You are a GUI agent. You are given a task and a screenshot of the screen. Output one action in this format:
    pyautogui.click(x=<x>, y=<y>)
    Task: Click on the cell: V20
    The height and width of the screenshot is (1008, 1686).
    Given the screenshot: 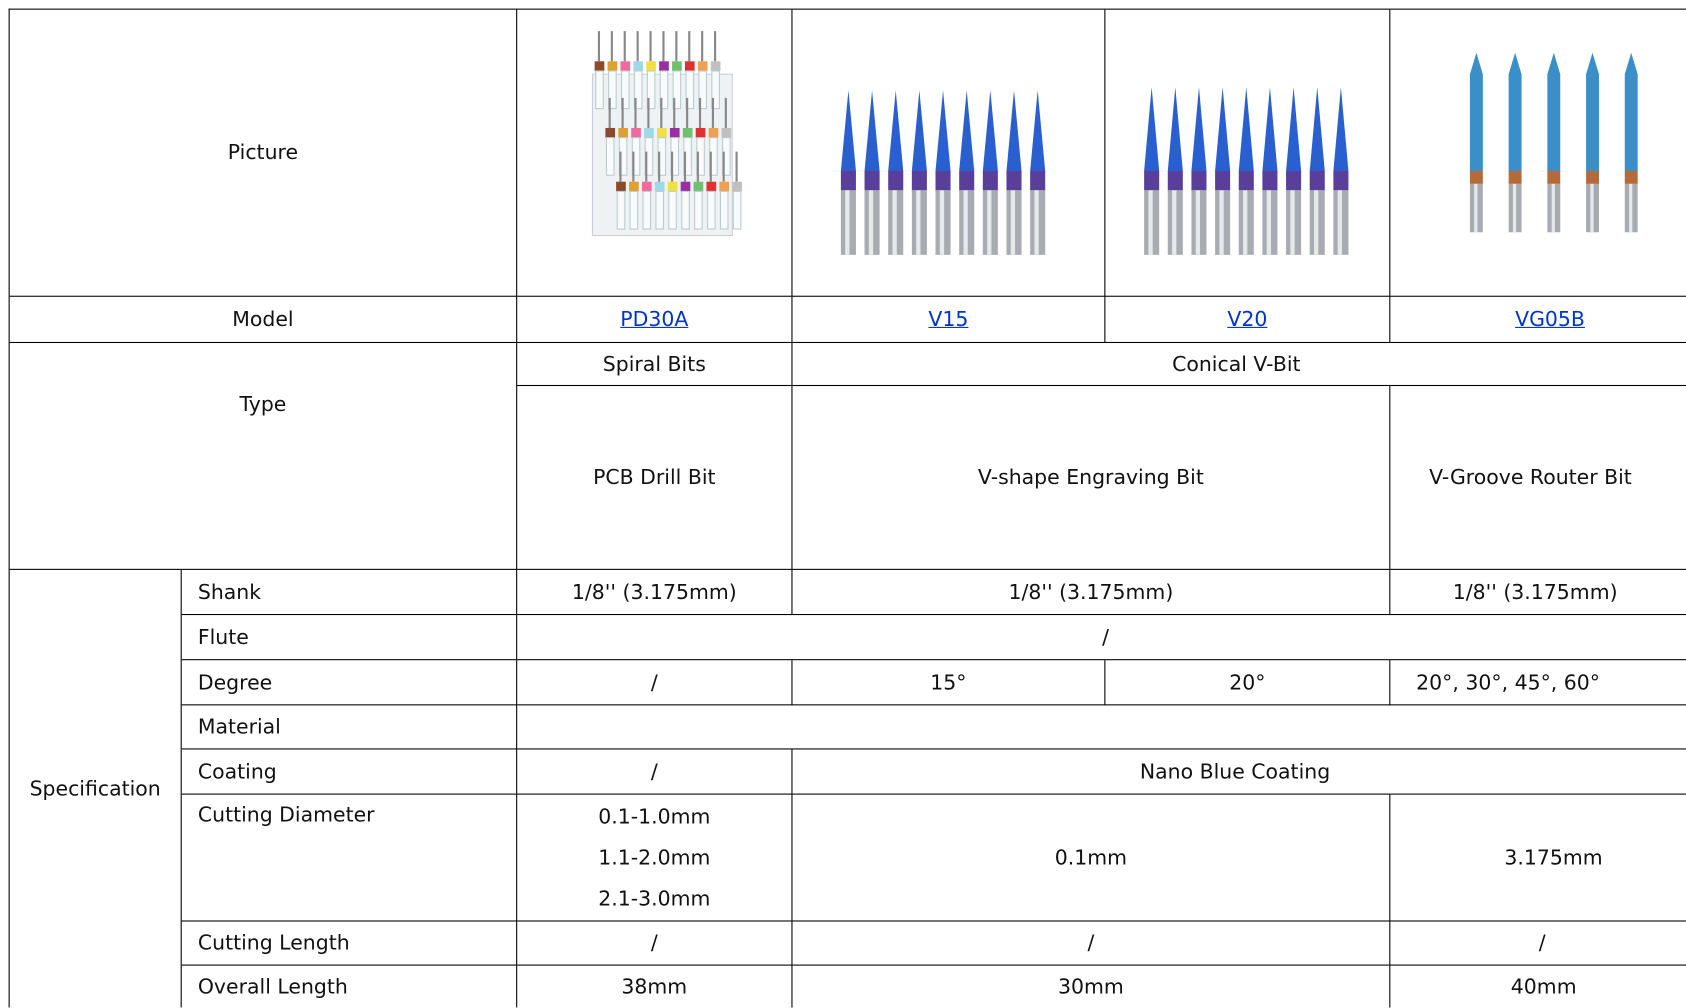 What is the action you would take?
    pyautogui.click(x=1248, y=320)
    